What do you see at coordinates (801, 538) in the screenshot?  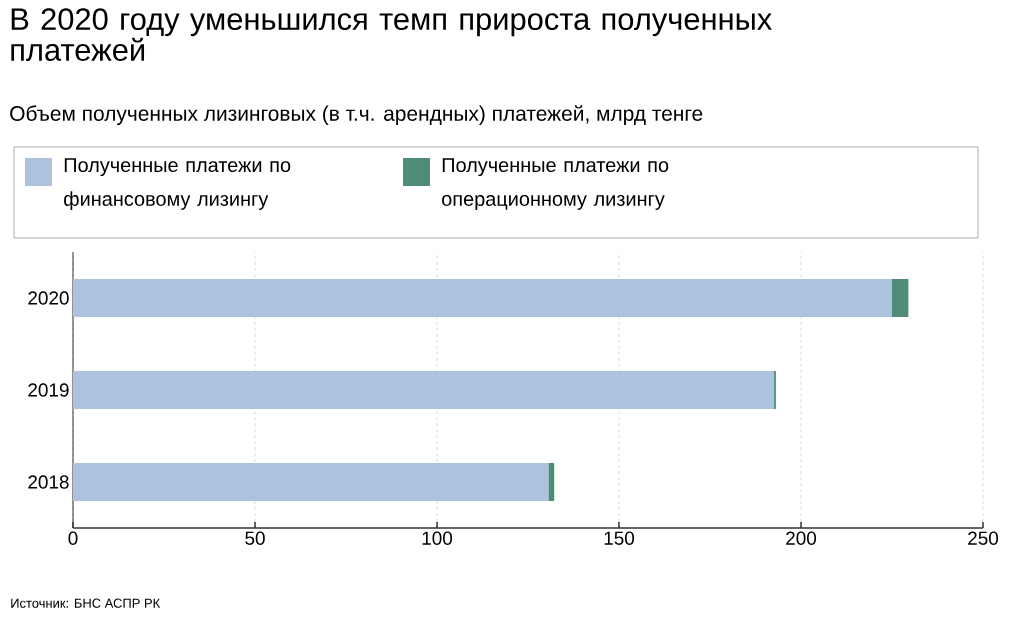 I see `x-tick-label: 200` at bounding box center [801, 538].